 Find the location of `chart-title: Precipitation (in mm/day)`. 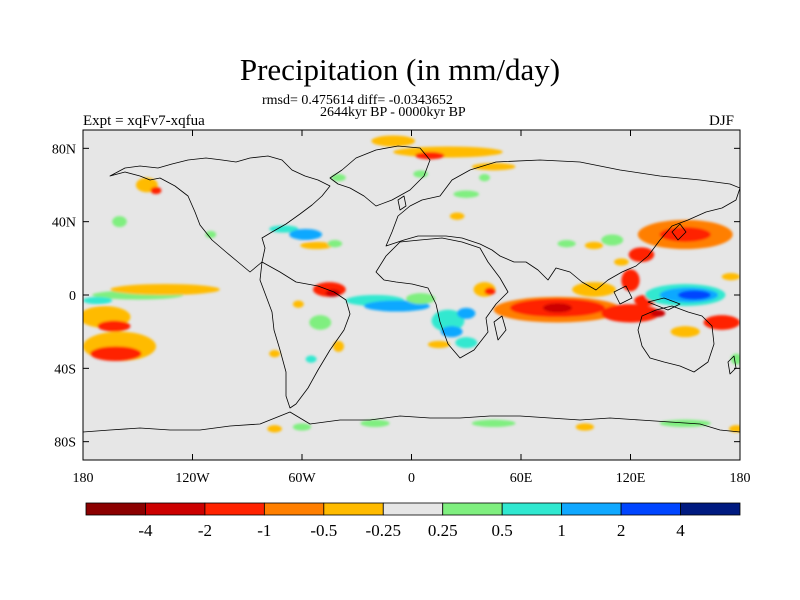

chart-title: Precipitation (in mm/day) is located at coordinates (400, 69).